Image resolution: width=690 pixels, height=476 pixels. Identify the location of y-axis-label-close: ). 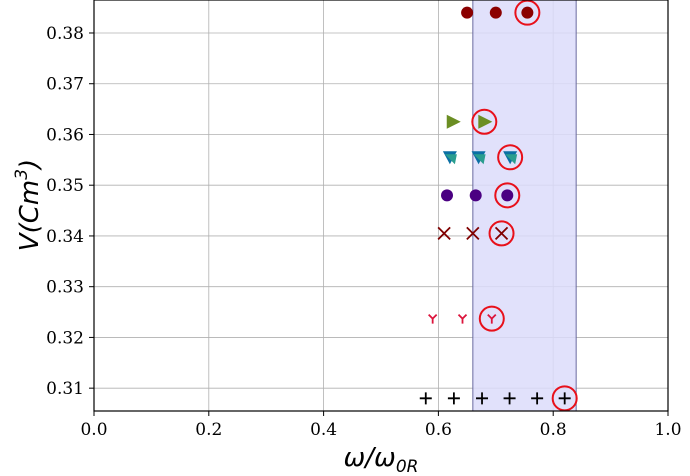
(30, 165).